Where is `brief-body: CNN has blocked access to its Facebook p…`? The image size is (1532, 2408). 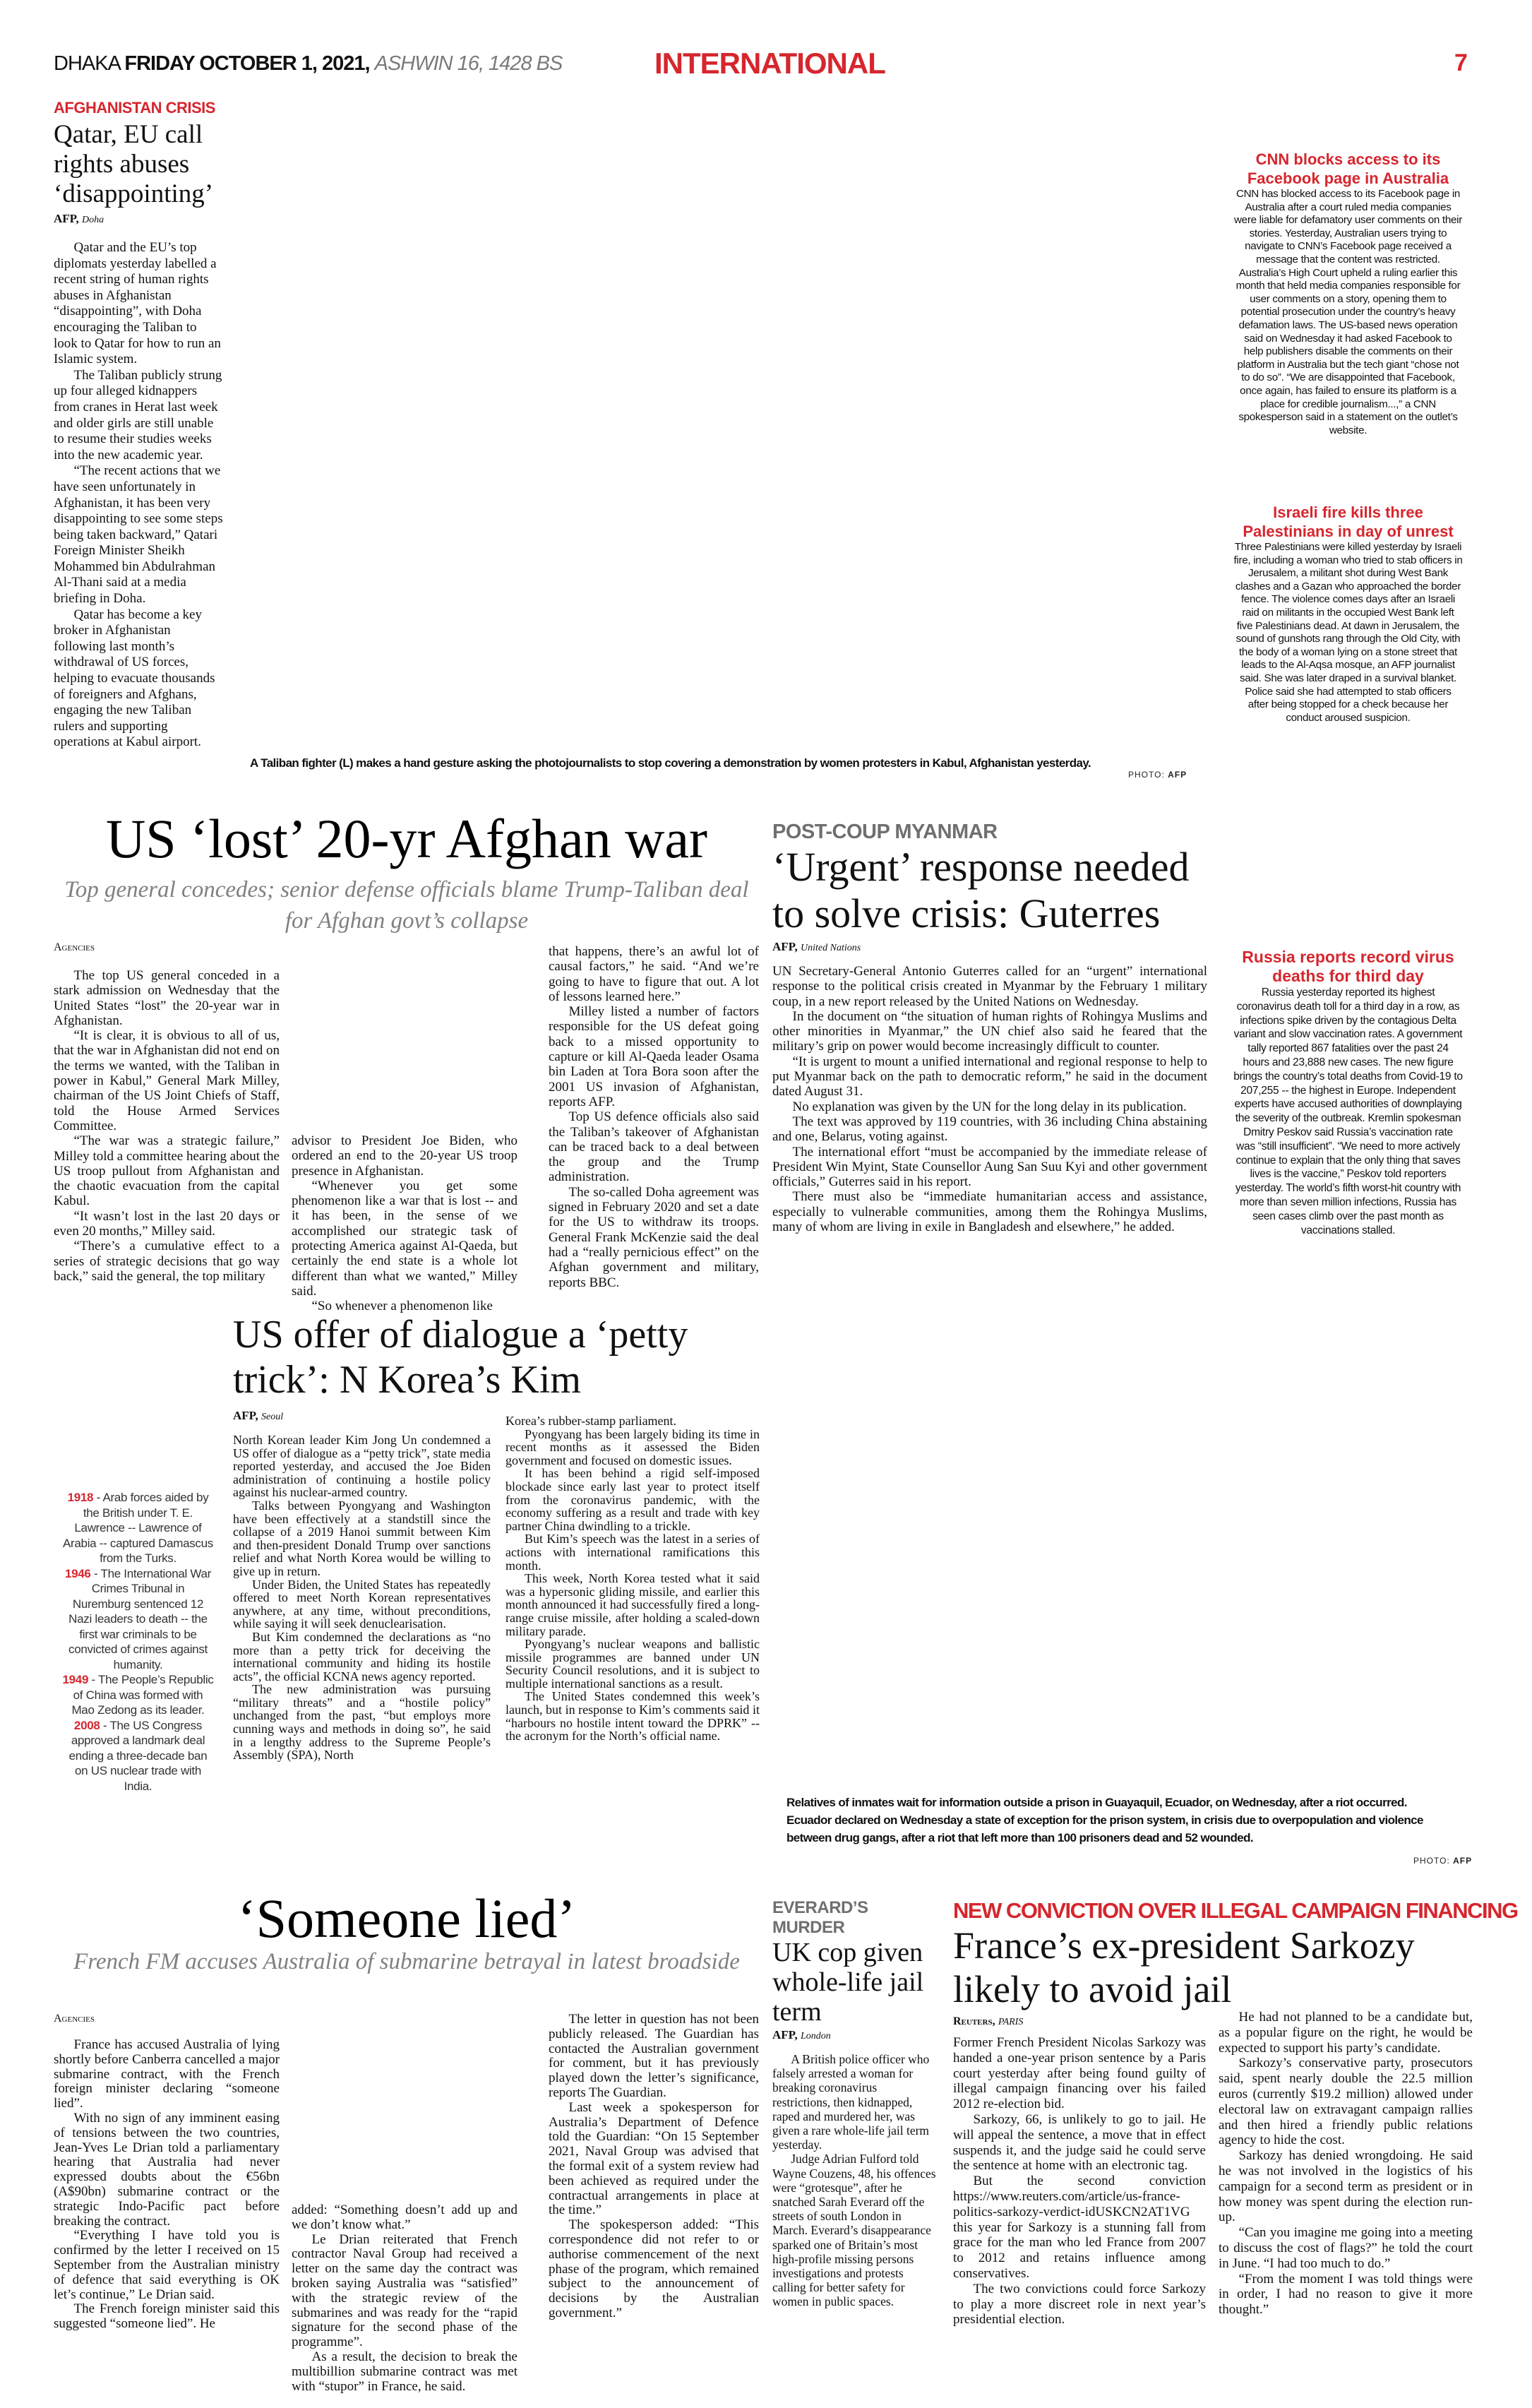
brief-body: CNN has blocked access to its Facebook p… is located at coordinates (1348, 312).